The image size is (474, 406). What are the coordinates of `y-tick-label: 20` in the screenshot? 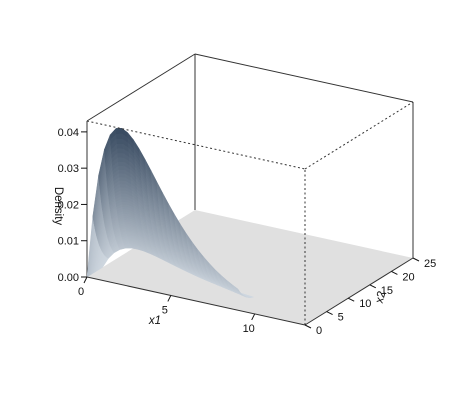 It's located at (408, 277).